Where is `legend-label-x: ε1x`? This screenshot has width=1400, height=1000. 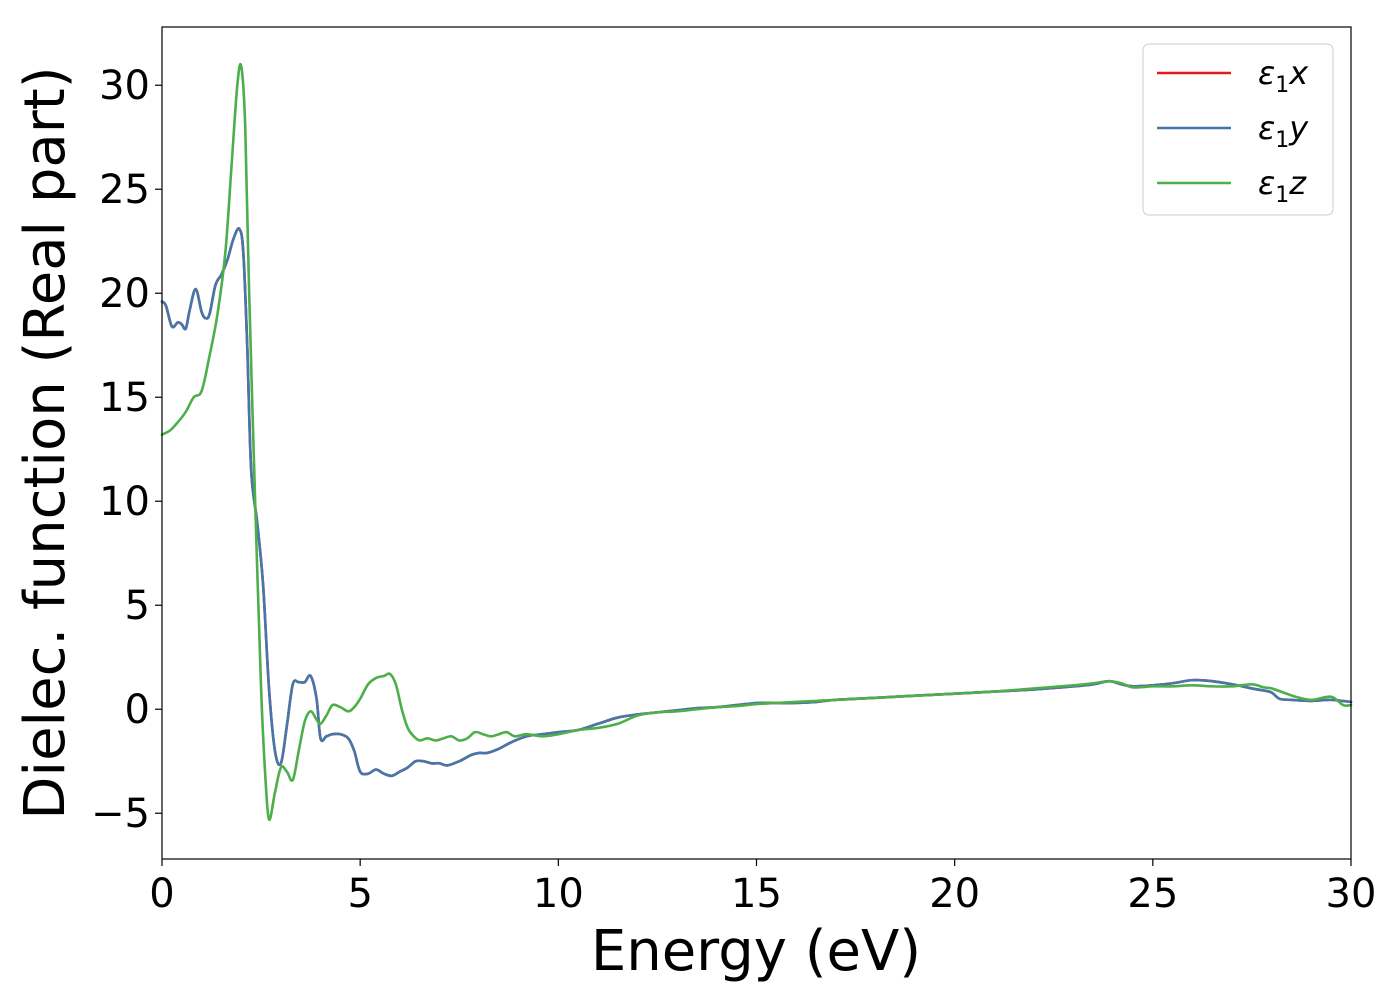
legend-label-x: ε1x is located at coordinates (1283, 76).